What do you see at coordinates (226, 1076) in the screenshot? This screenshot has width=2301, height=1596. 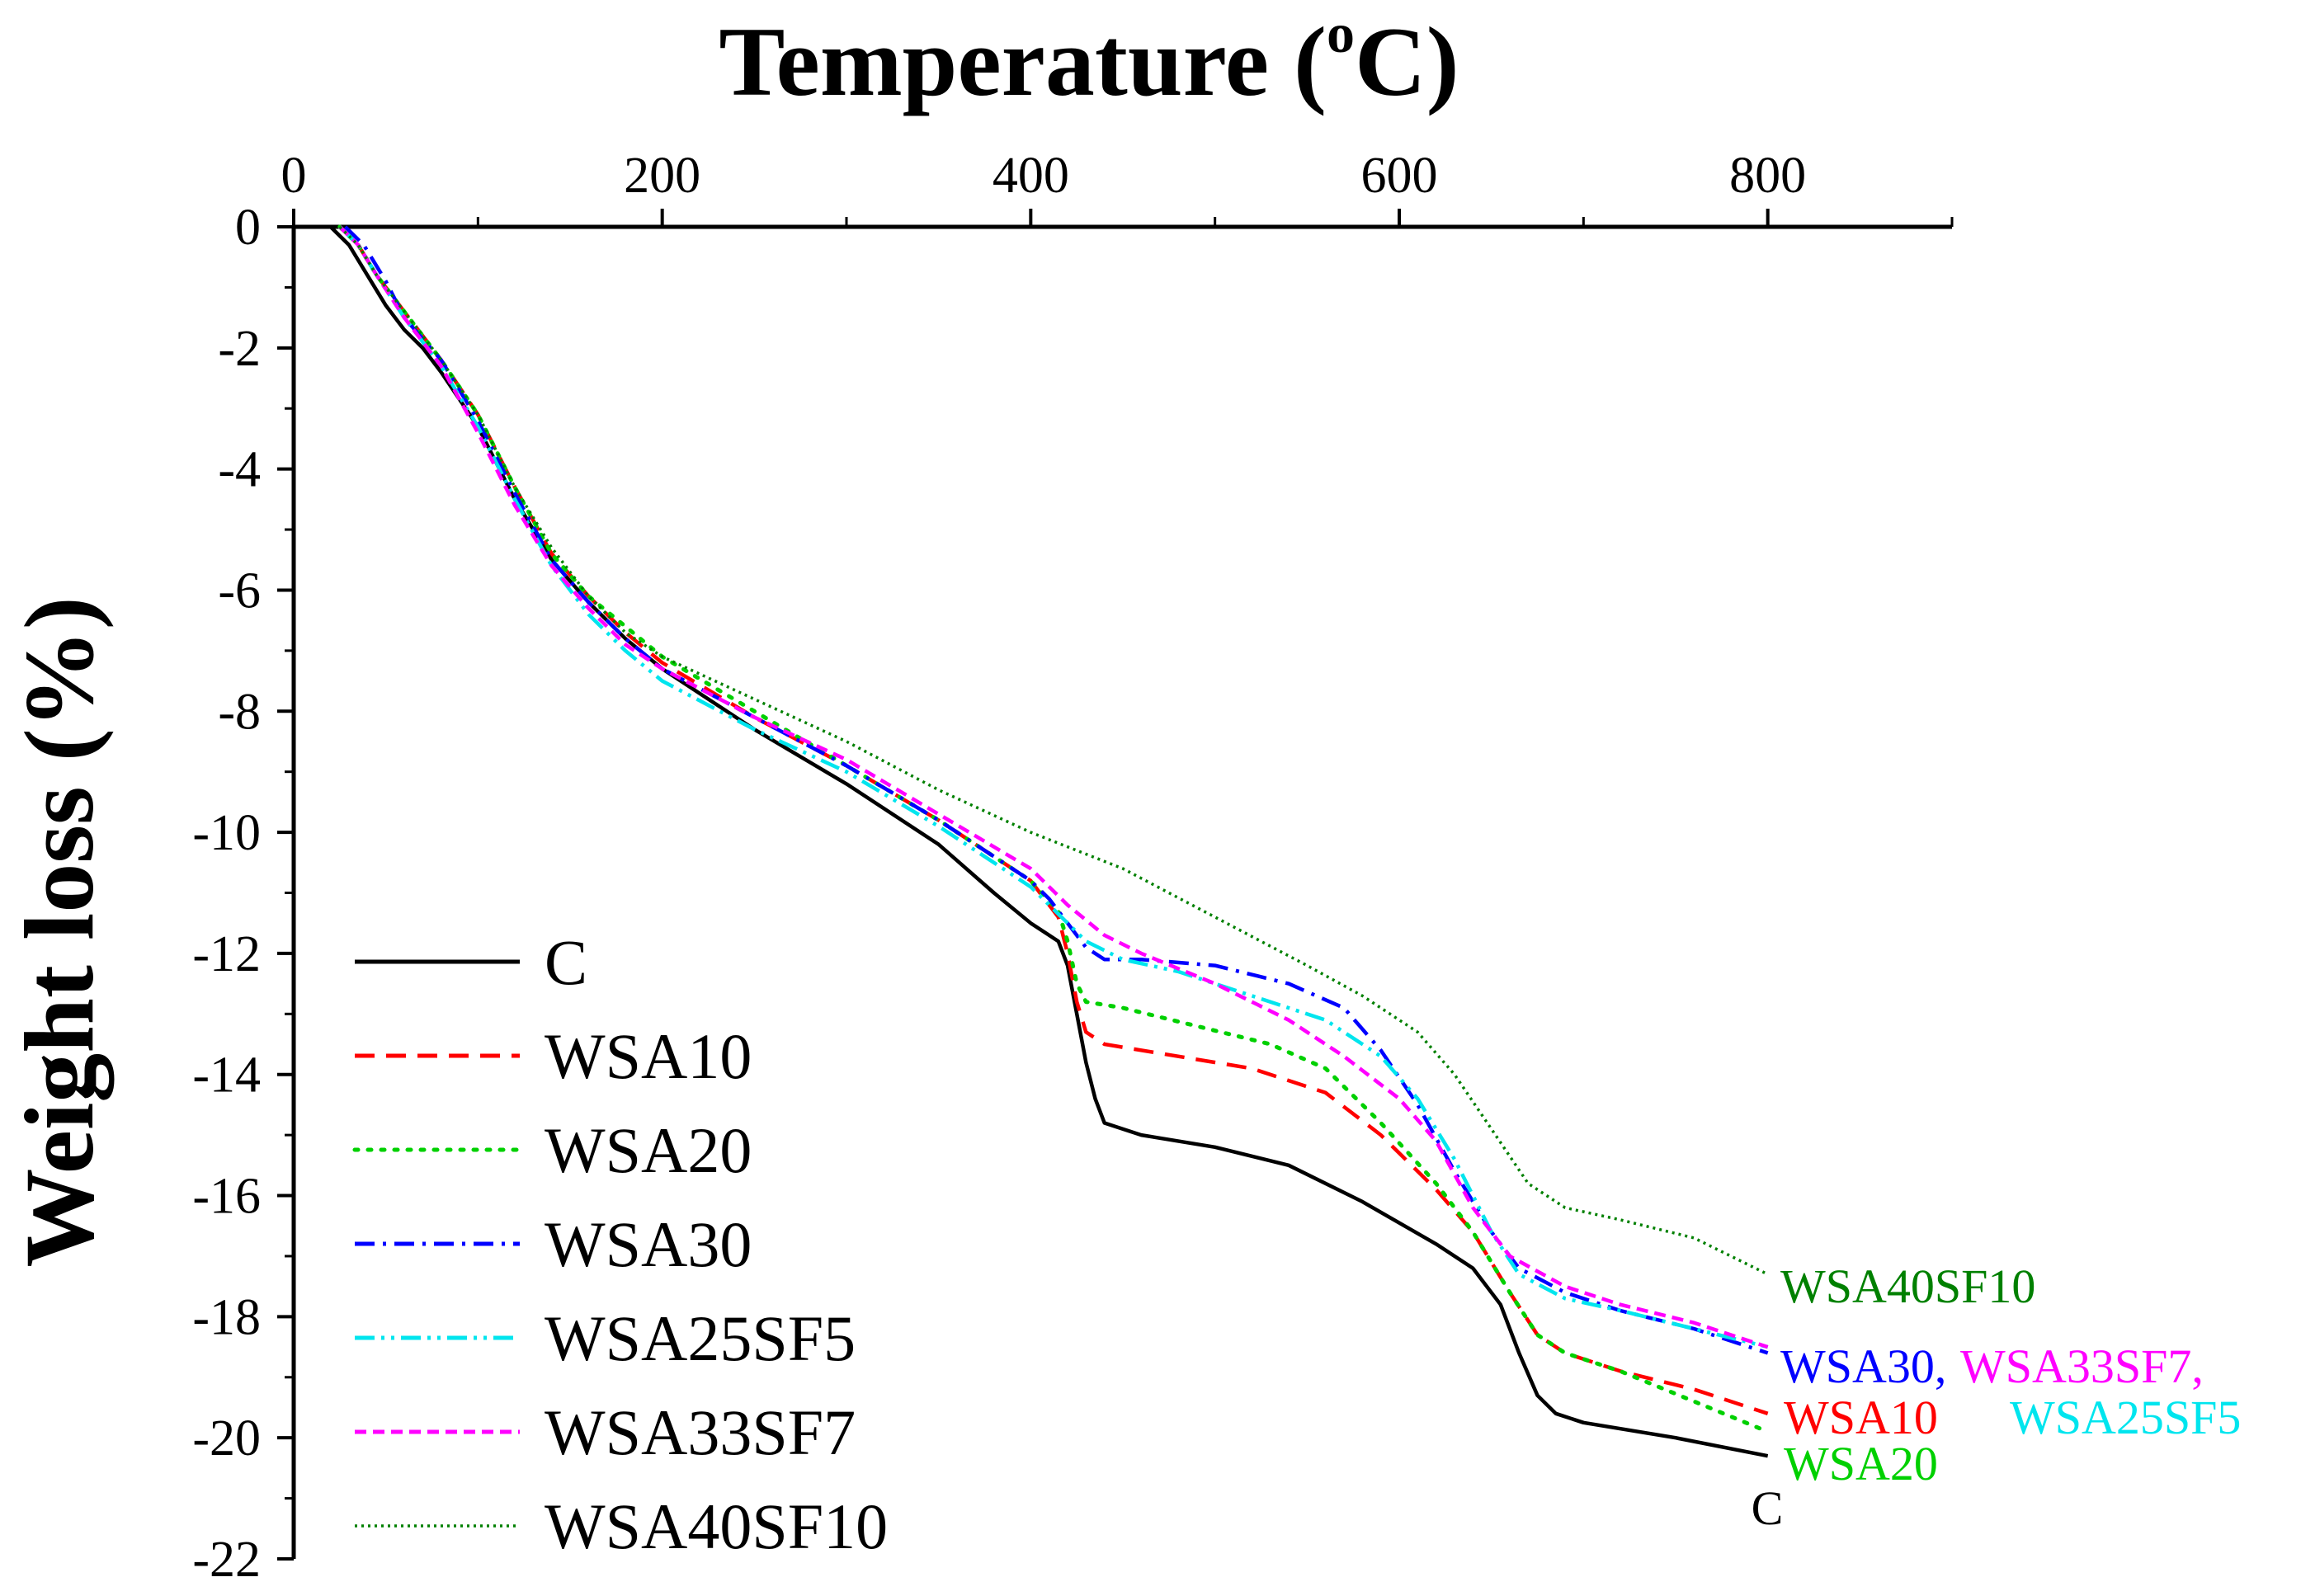 I see `y-tick-label: -14` at bounding box center [226, 1076].